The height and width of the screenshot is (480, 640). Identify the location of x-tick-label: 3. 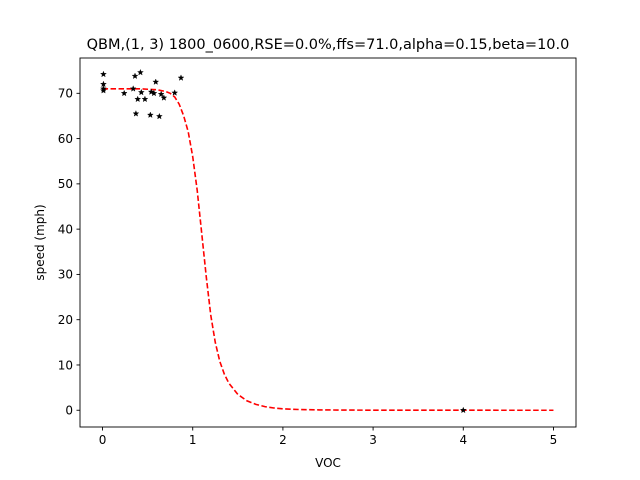
(373, 440).